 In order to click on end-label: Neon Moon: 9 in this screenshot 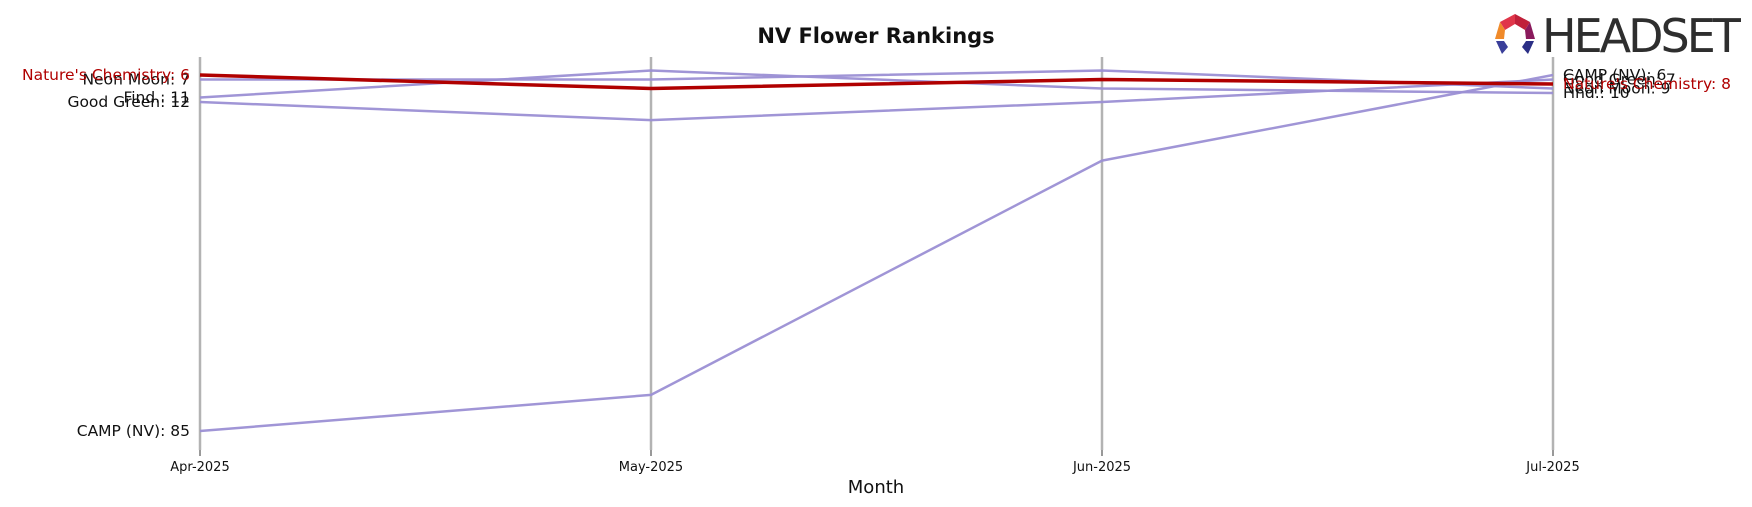, I will do `click(1617, 89)`.